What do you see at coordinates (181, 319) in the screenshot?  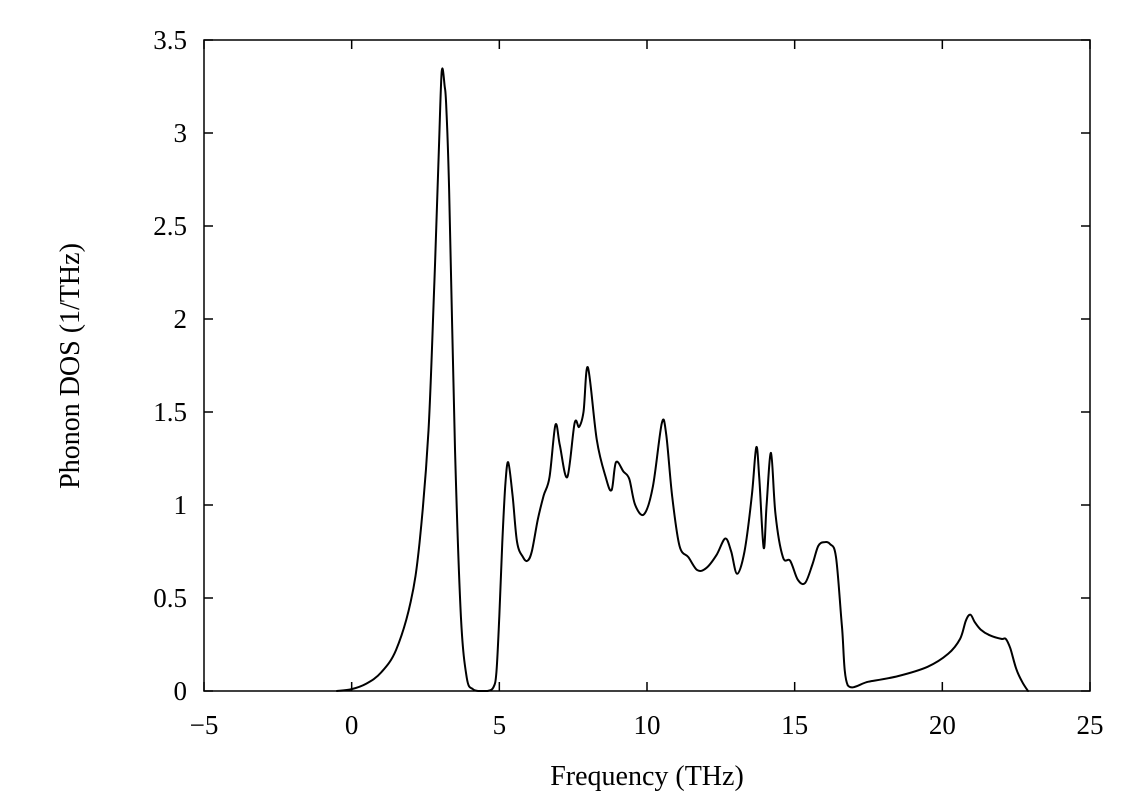 I see `y-tick-label: 2` at bounding box center [181, 319].